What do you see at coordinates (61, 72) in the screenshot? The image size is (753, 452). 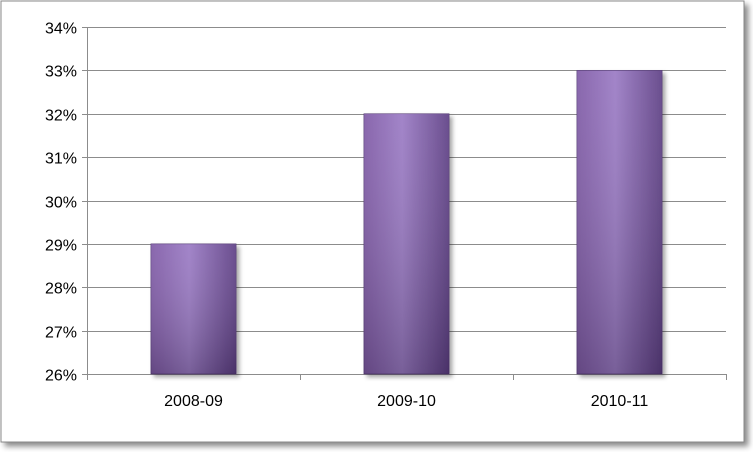 I see `y-tick-label: 33%` at bounding box center [61, 72].